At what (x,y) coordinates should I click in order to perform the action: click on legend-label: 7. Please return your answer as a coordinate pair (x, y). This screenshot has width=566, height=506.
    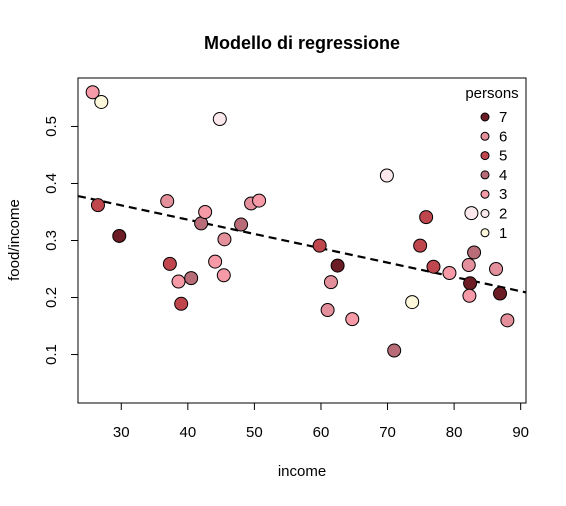
    Looking at the image, I should click on (503, 117).